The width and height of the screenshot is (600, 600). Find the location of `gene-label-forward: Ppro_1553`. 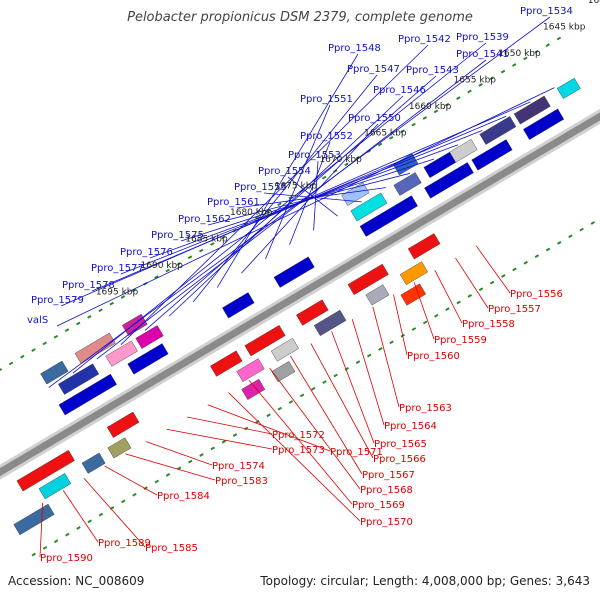

gene-label-forward: Ppro_1553 is located at coordinates (314, 155).